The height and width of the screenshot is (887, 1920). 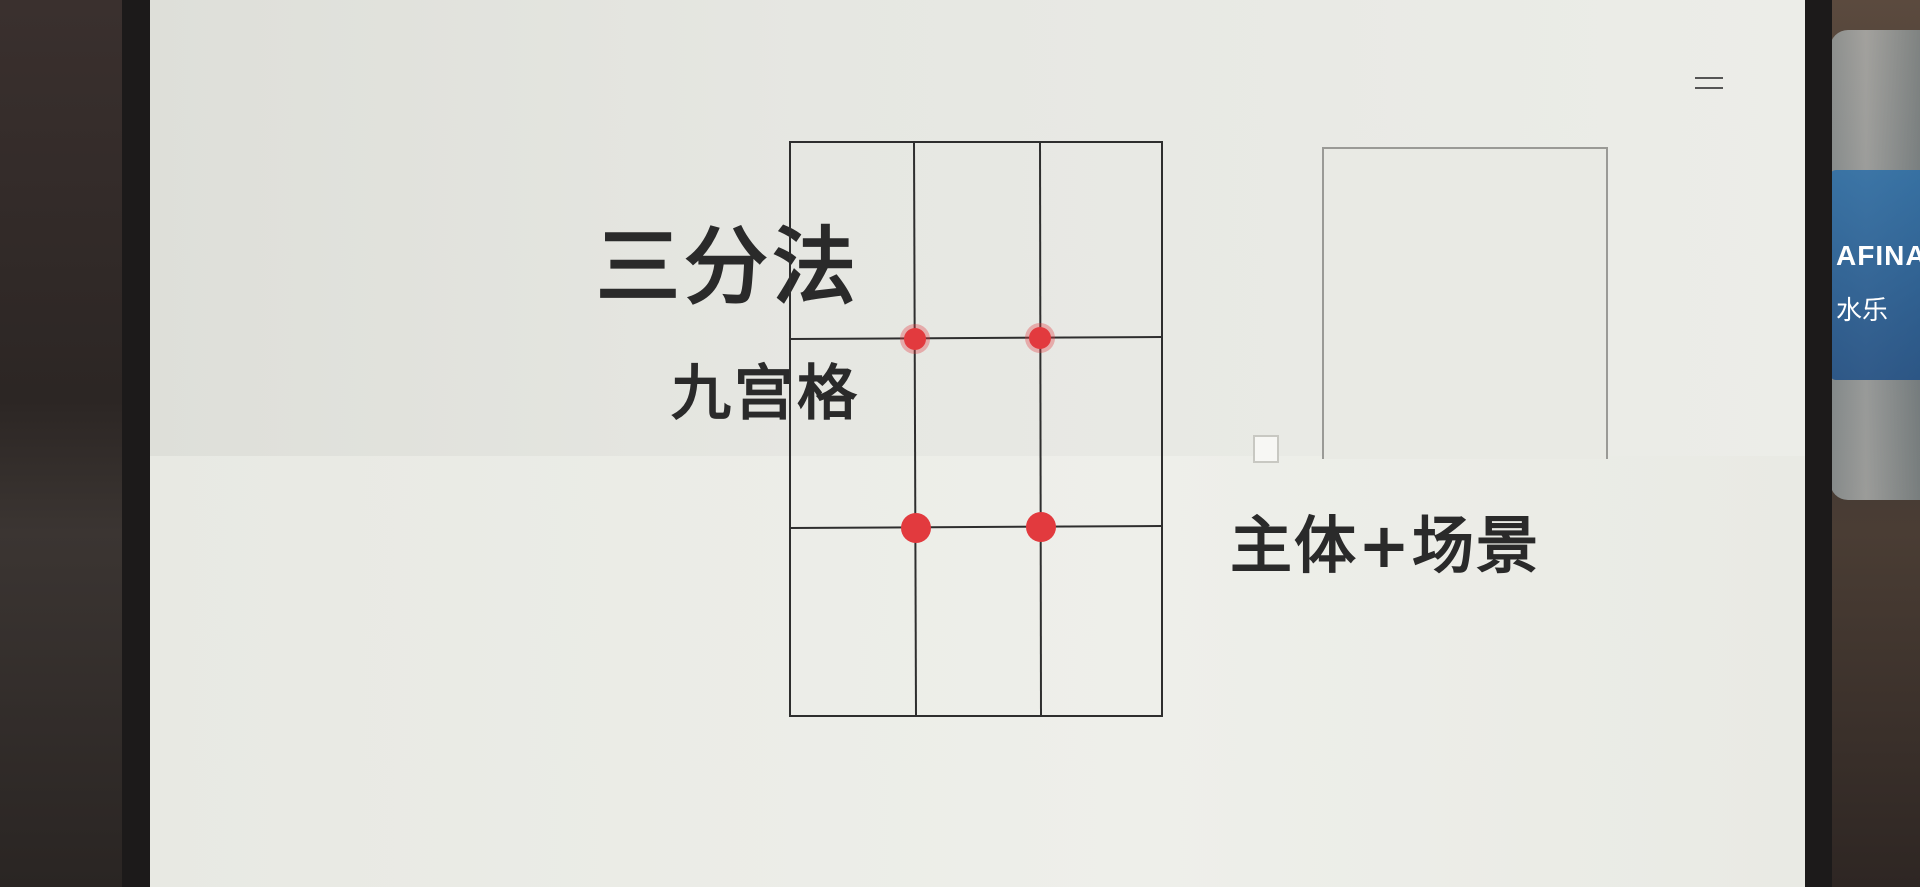 What do you see at coordinates (1040, 338) in the screenshot?
I see `intersection-dot-top-right-core` at bounding box center [1040, 338].